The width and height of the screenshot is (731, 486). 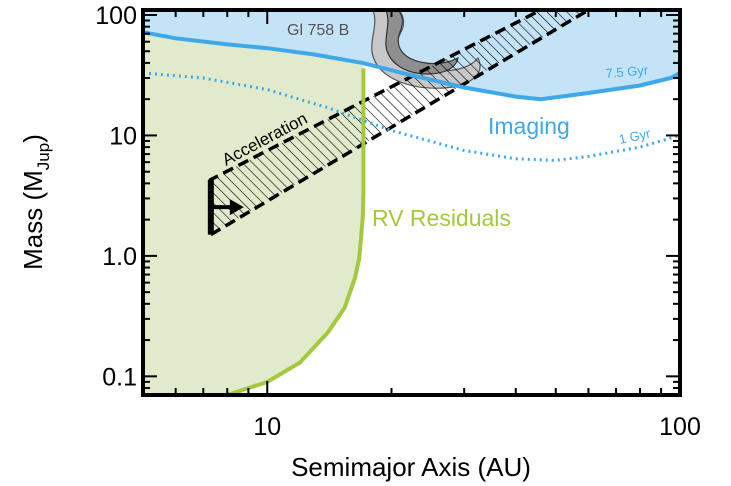 What do you see at coordinates (119, 257) in the screenshot?
I see `y-tick-label: 1.0` at bounding box center [119, 257].